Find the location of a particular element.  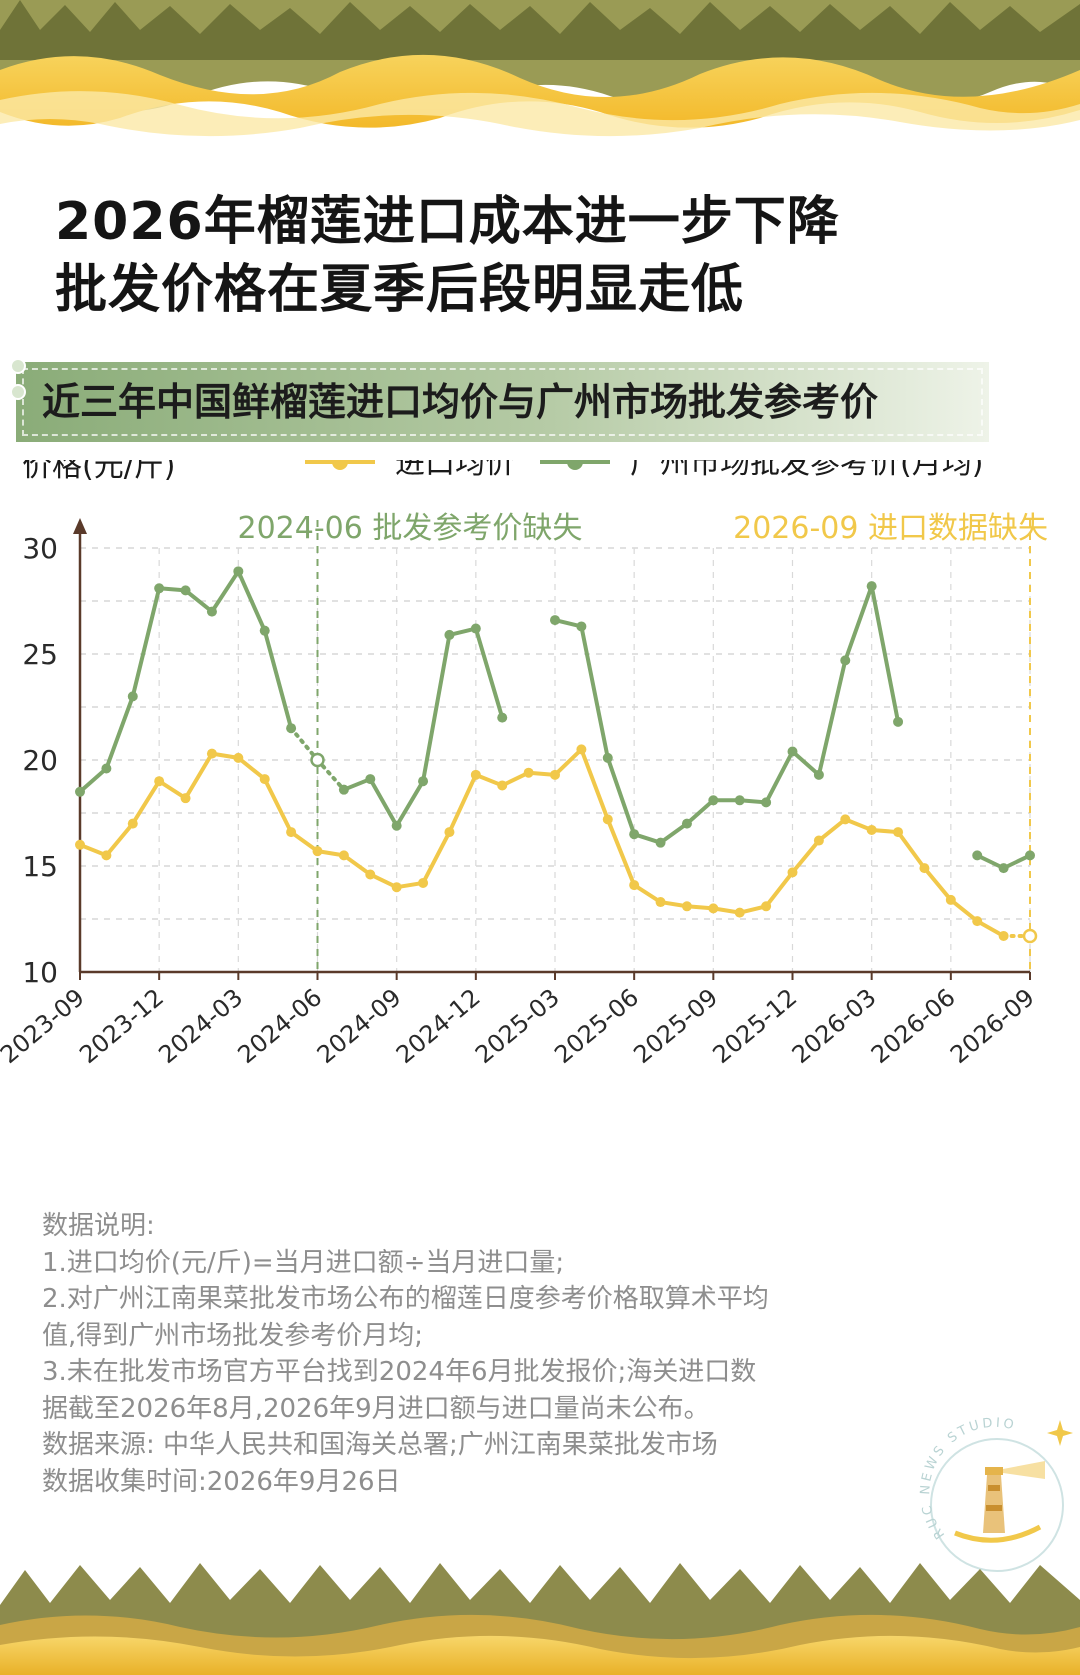

x-tick-label: 2026-06 is located at coordinates (913, 1026).